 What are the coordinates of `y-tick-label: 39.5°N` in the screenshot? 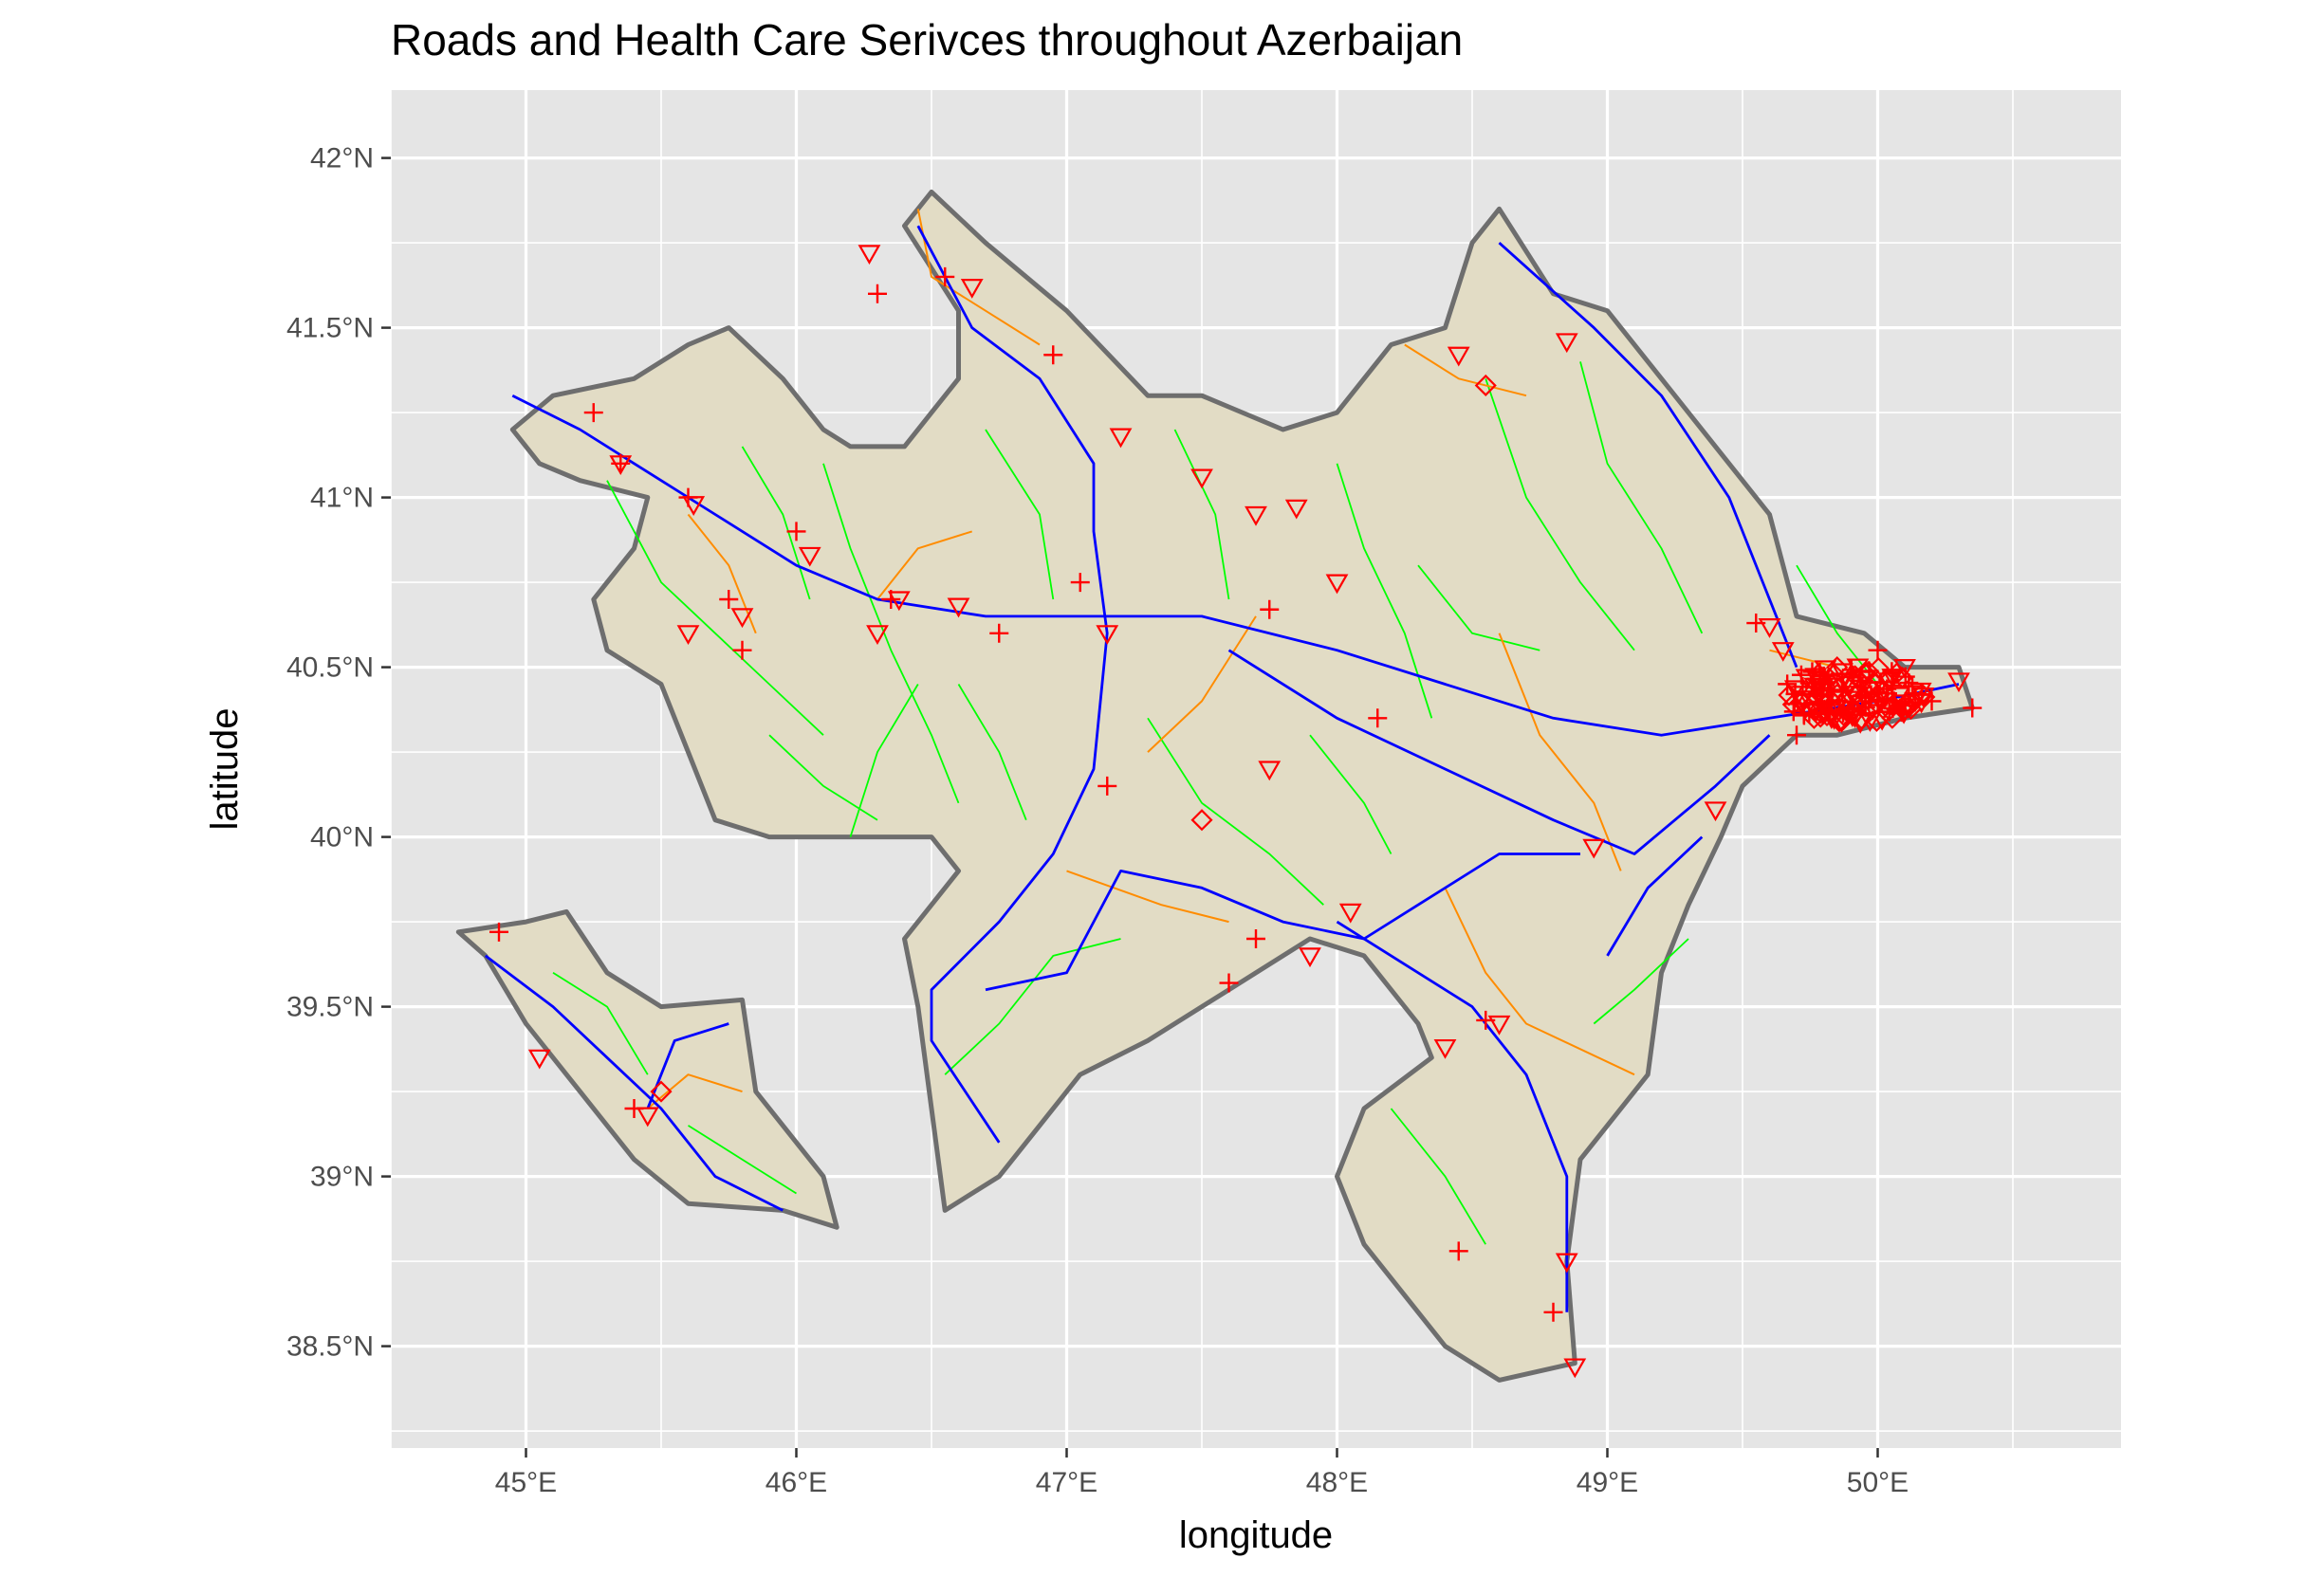 It's located at (330, 1007).